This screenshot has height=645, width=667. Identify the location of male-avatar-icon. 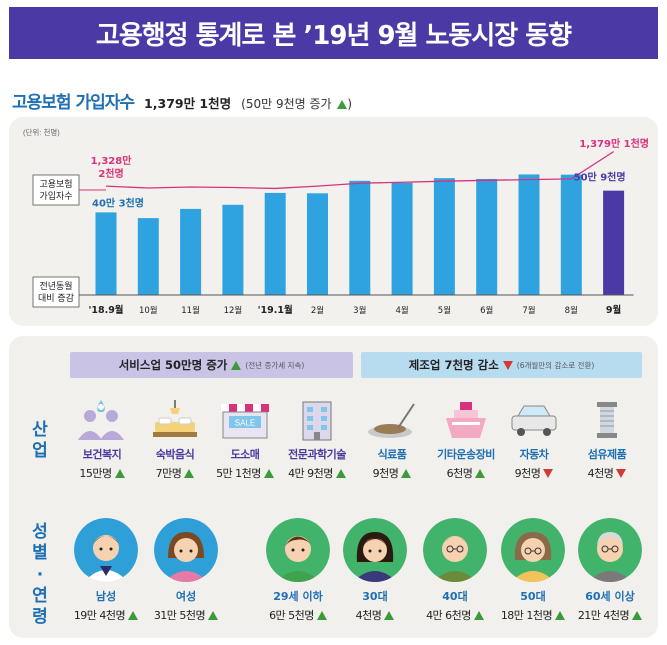
(106, 550).